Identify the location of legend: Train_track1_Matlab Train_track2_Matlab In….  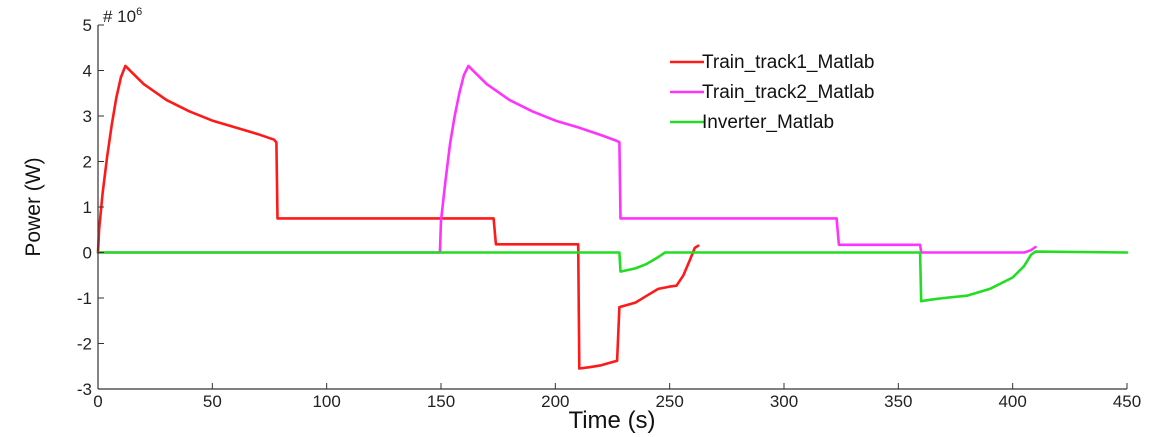
(772, 92).